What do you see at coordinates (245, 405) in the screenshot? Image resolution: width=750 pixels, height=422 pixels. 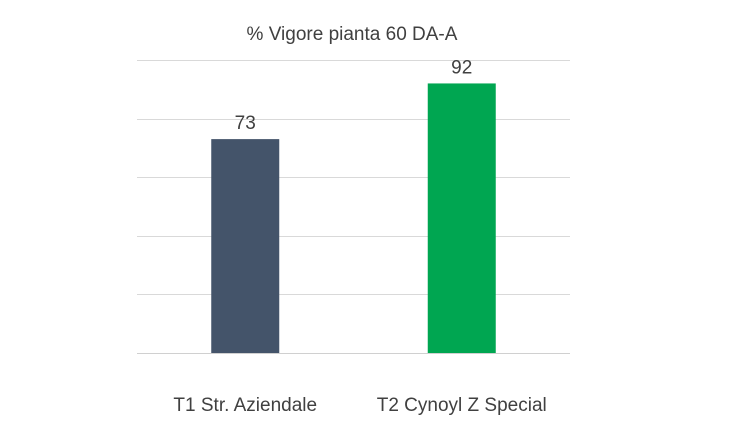 I see `category-label-1: T1 Str. Aziendale` at bounding box center [245, 405].